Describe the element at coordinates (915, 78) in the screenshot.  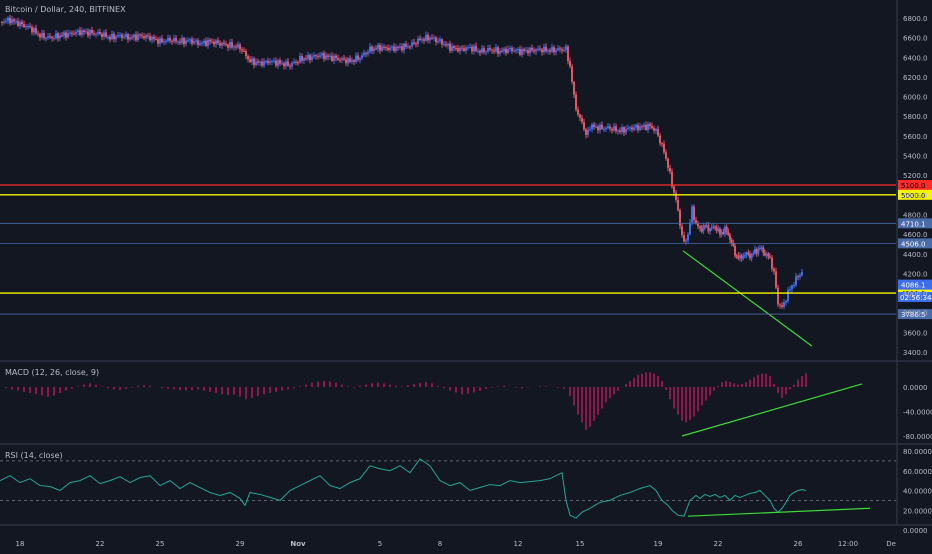
I see `price-axis-tick: 6200.0` at that location.